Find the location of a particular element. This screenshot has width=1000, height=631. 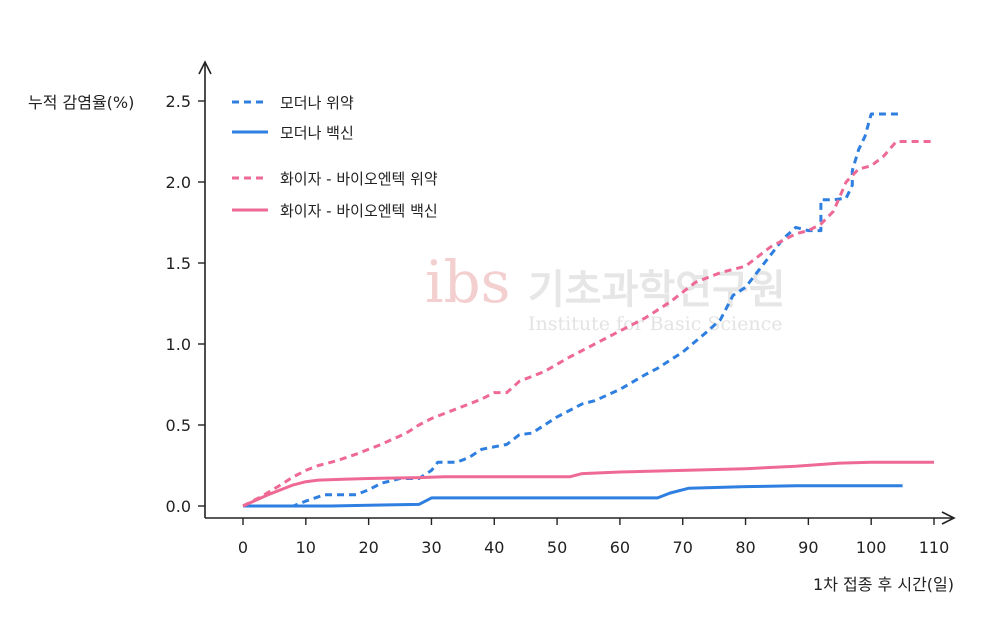

y-tick-label: 1.5 is located at coordinates (178, 263).